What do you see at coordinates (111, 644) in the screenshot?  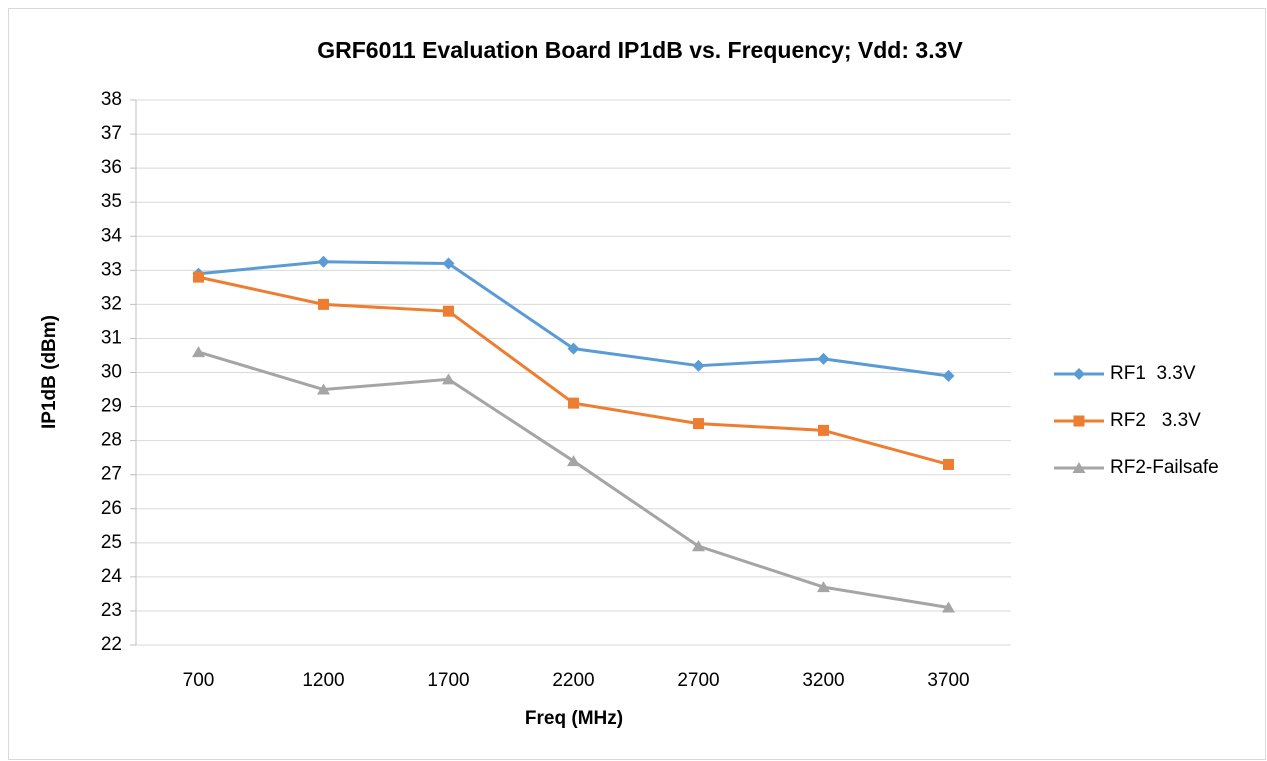 I see `y-tick-label: 22` at bounding box center [111, 644].